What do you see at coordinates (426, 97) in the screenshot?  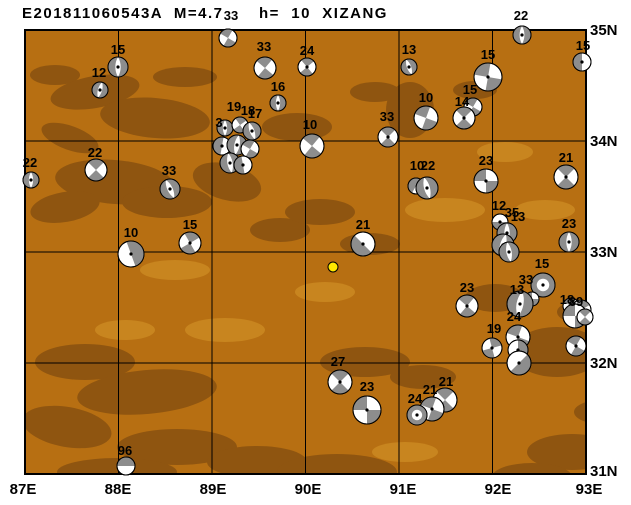 I see `event-label: 10` at bounding box center [426, 97].